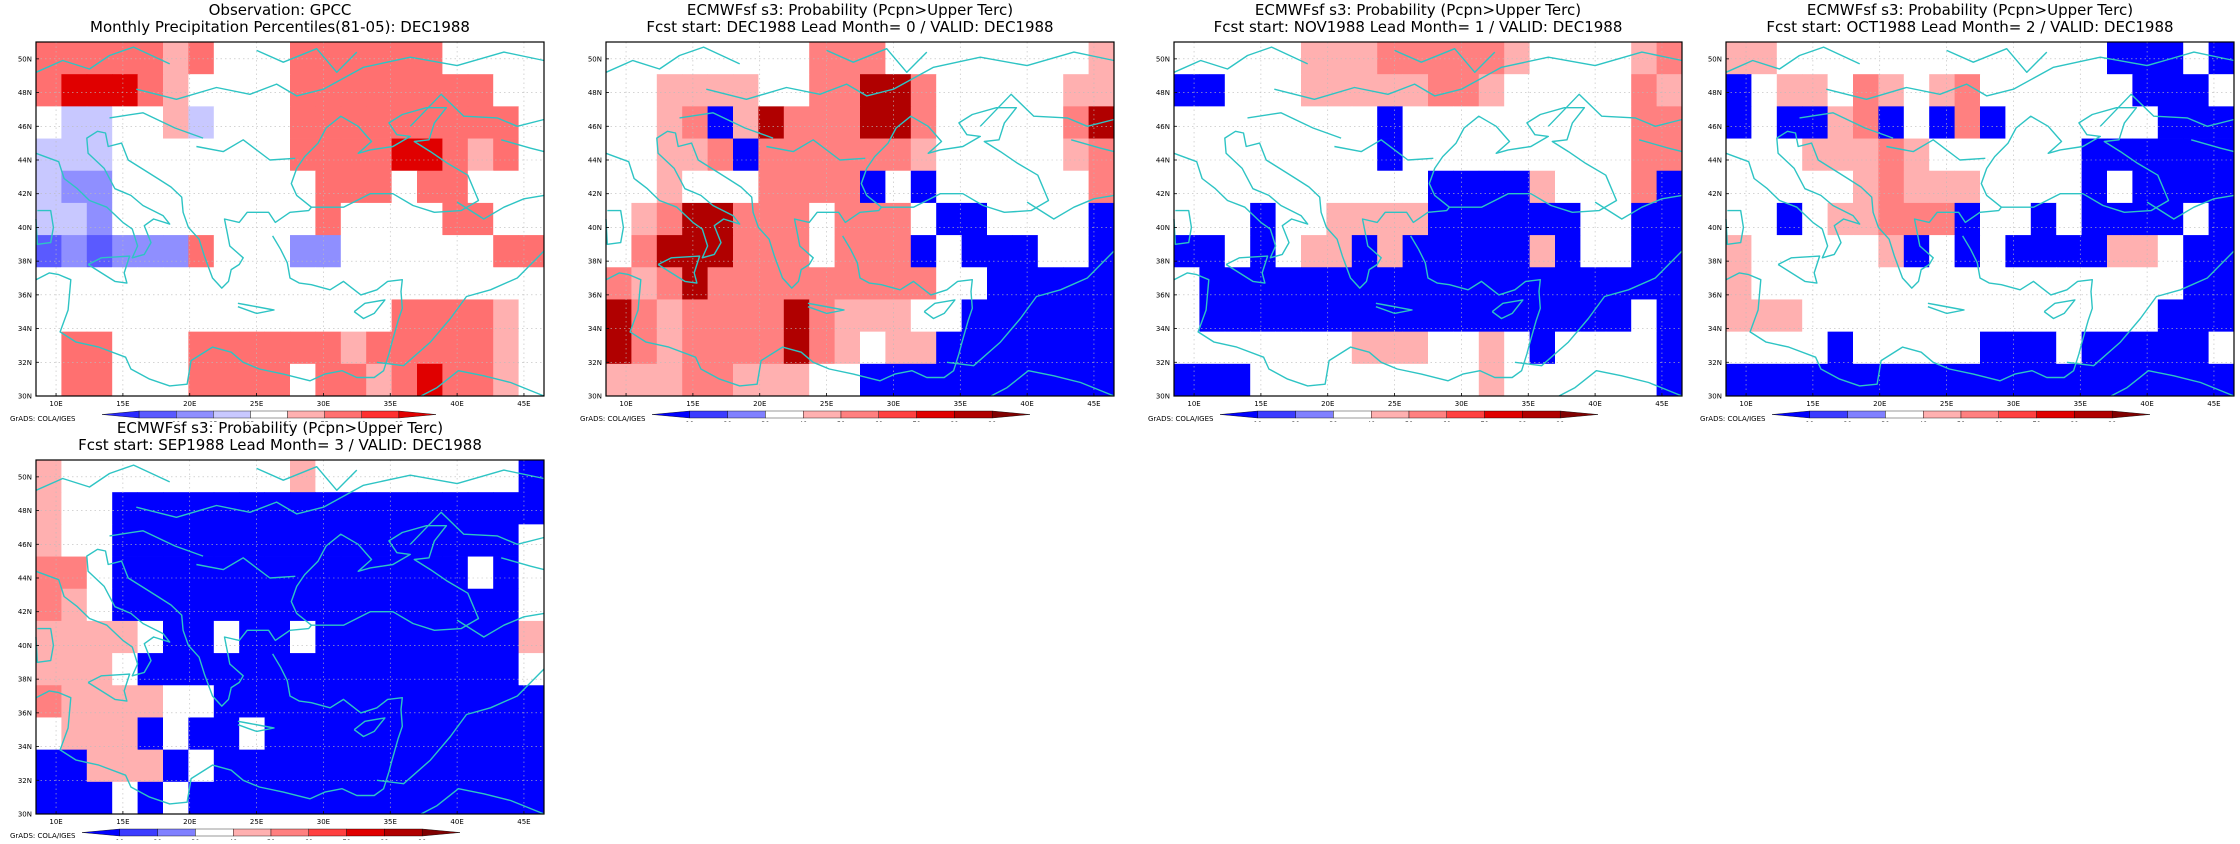 The height and width of the screenshot is (844, 2240). I want to click on colorbar-bin, so click(403, 832).